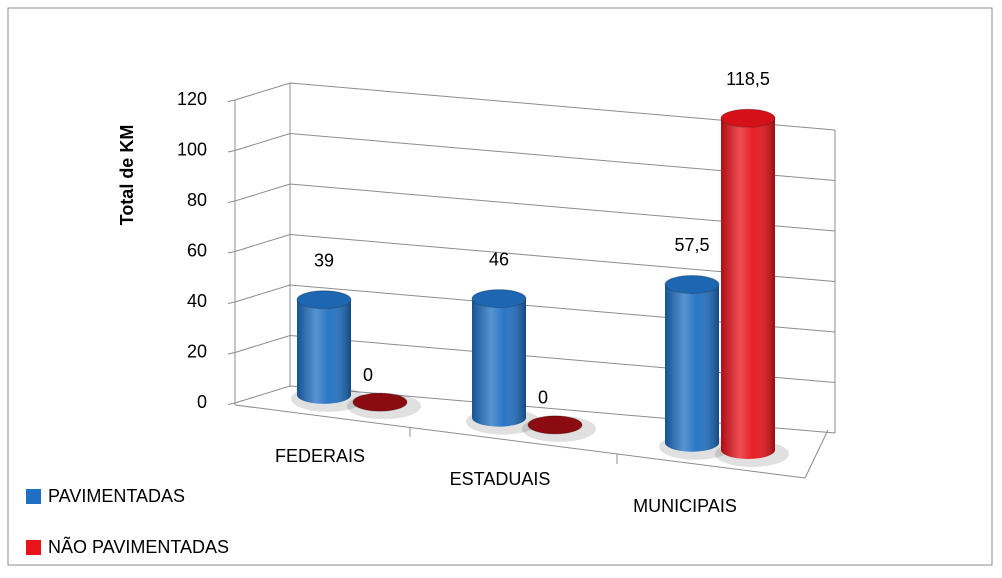 The height and width of the screenshot is (578, 1002). I want to click on y-tick-label: 80, so click(197, 200).